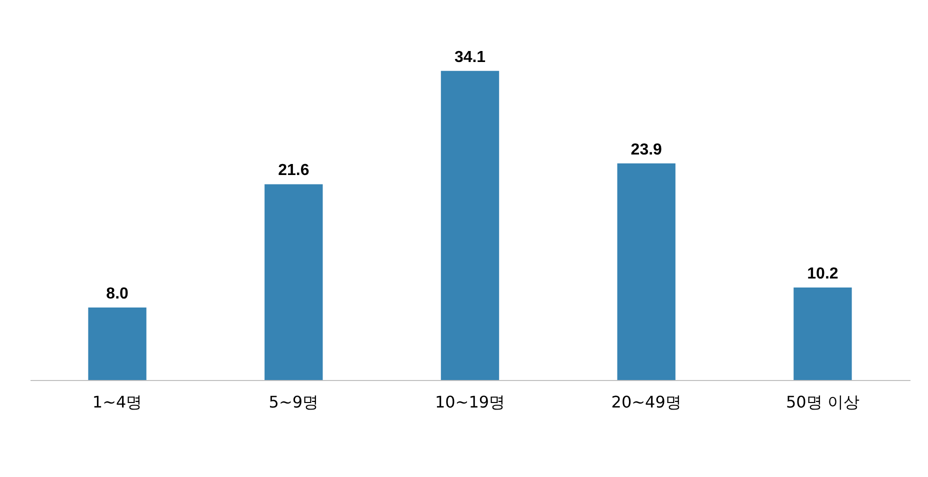 The width and height of the screenshot is (928, 477). Describe the element at coordinates (293, 402) in the screenshot. I see `x-tick-label: 5~9명` at that location.